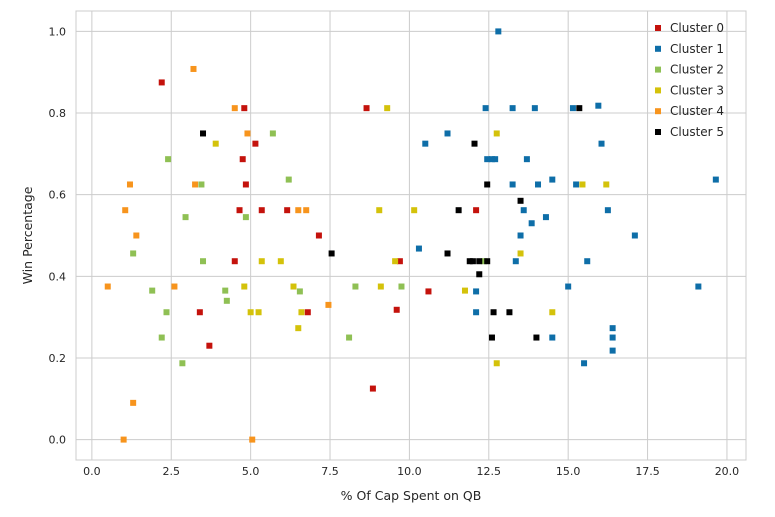 The width and height of the screenshot is (775, 517). What do you see at coordinates (58, 31) in the screenshot?
I see `y-tick-label: 1.0` at bounding box center [58, 31].